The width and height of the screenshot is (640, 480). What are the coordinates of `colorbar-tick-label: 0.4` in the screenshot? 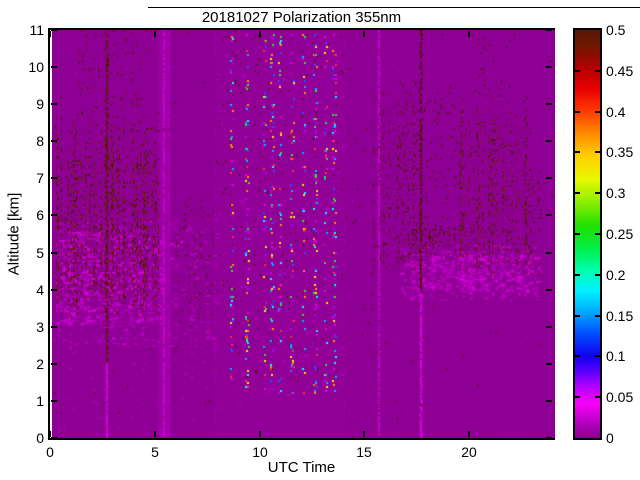 It's located at (616, 112).